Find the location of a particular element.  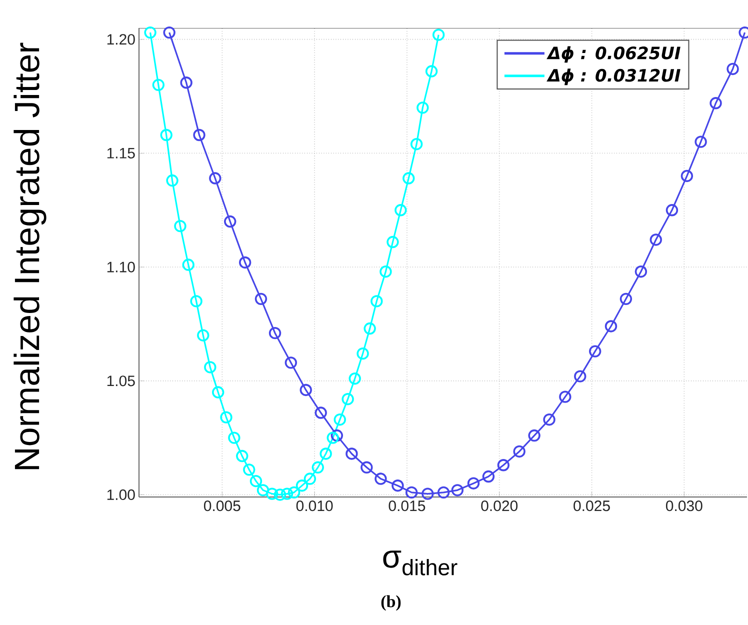

legend-label: Δϕ : 0.0312UI is located at coordinates (613, 77).